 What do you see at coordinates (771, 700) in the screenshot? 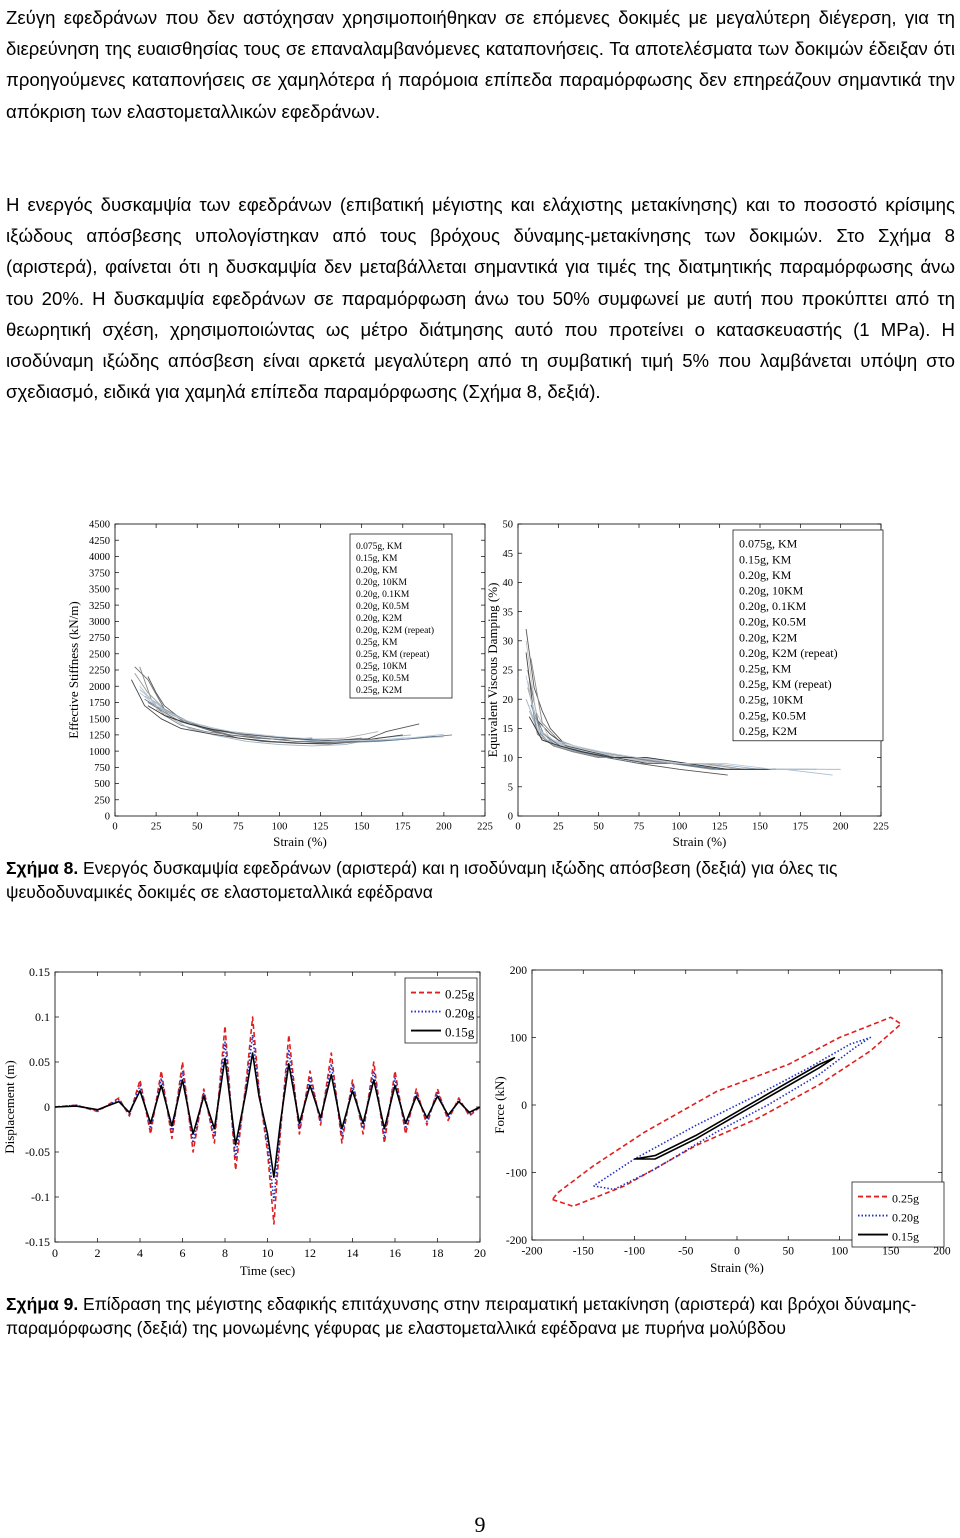
I see `damping-legend-entry: 0.25g, 10KM` at bounding box center [771, 700].